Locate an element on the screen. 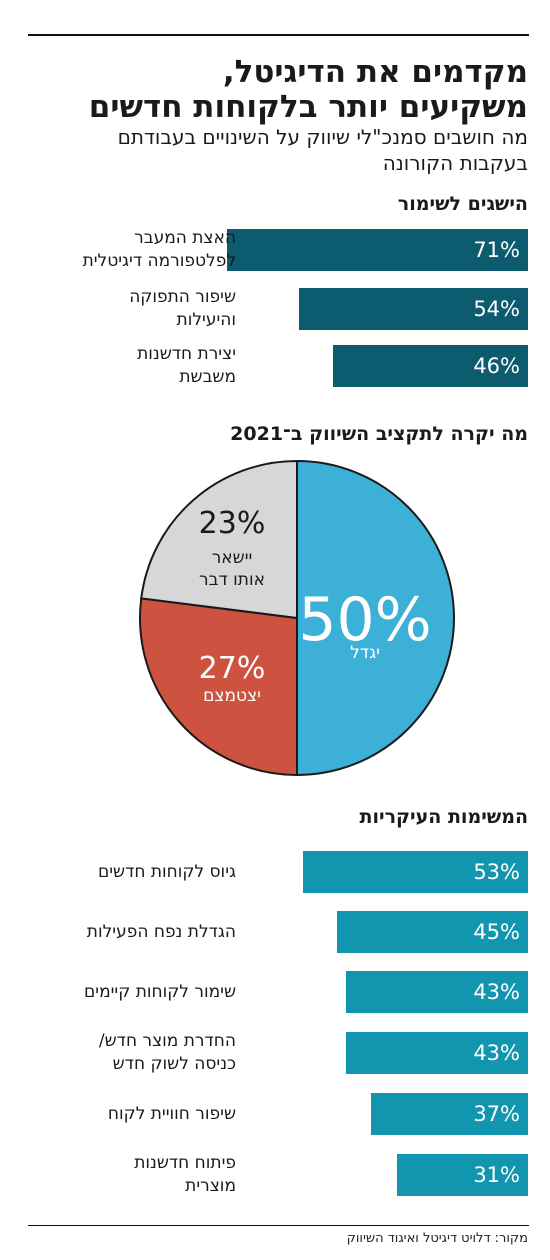  pie-value-label: 23% is located at coordinates (232, 523).